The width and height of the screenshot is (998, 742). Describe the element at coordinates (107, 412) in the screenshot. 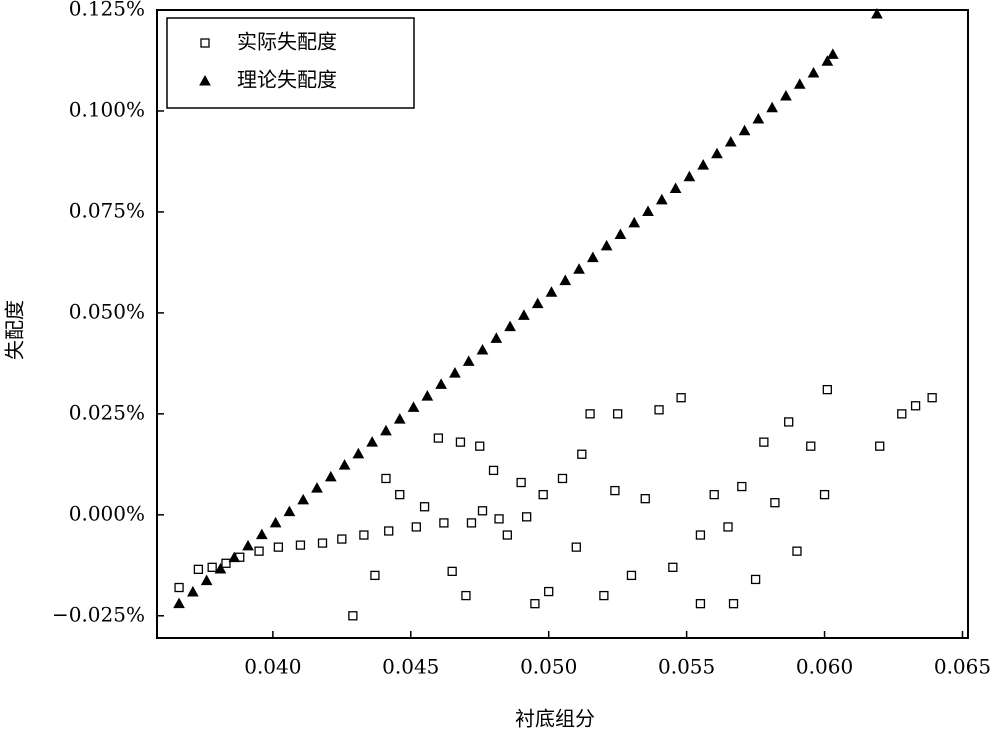

I see `y-tick-label: 0.025%` at that location.